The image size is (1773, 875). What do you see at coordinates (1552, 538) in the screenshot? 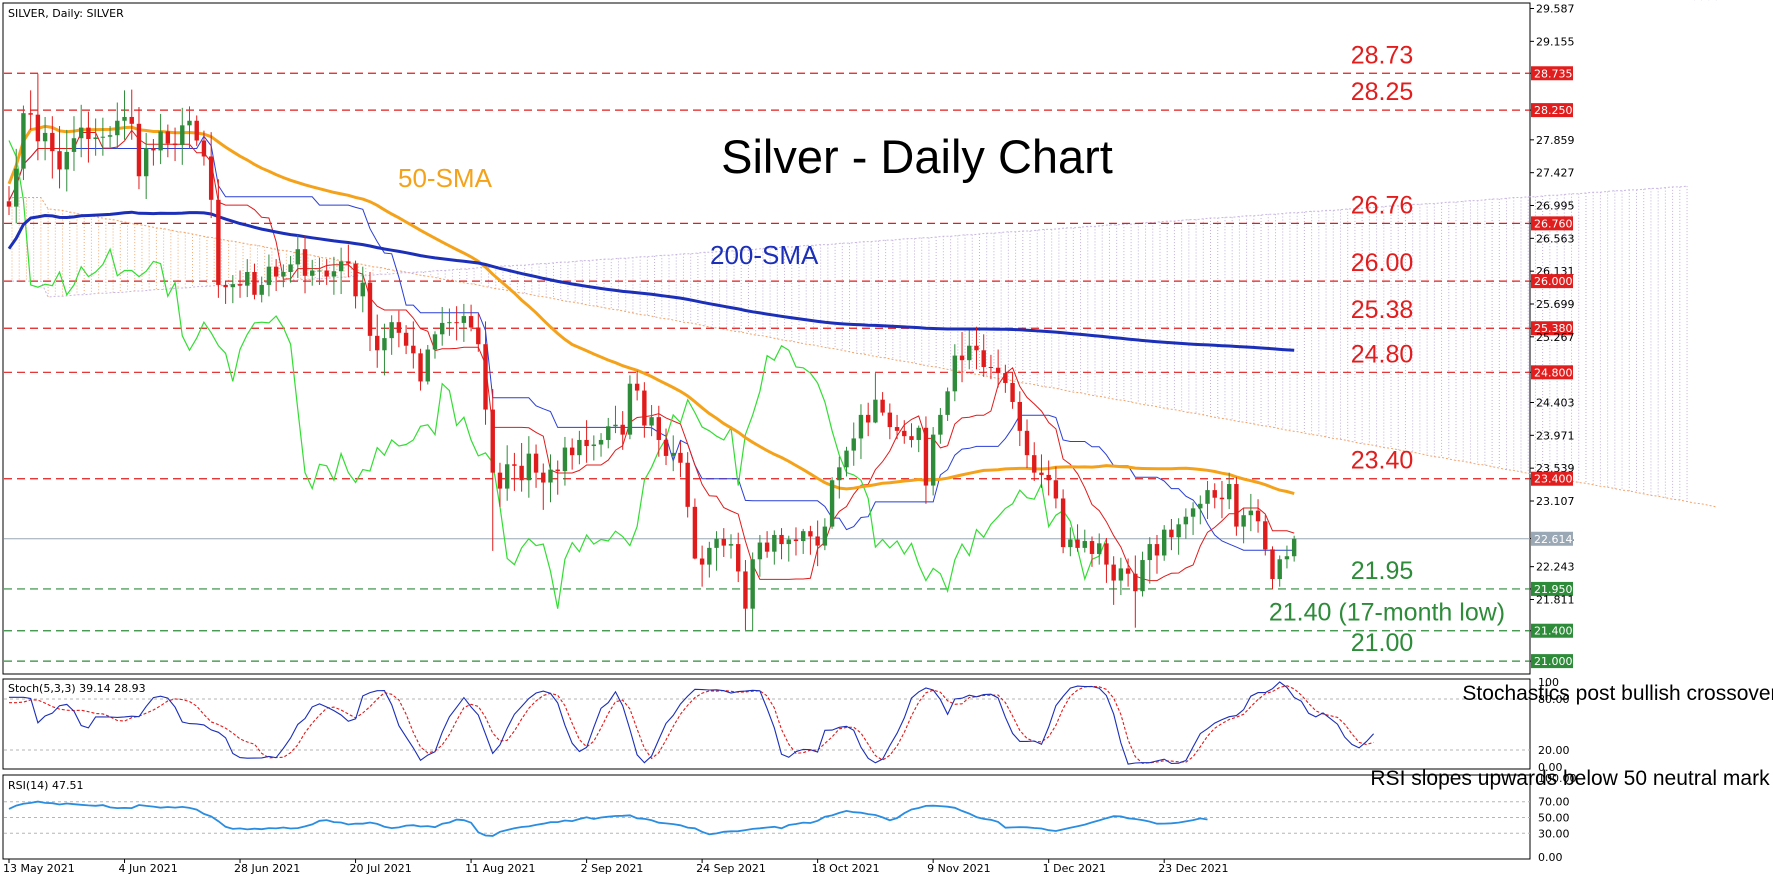
I see `last-price-tag-bg` at bounding box center [1552, 538].